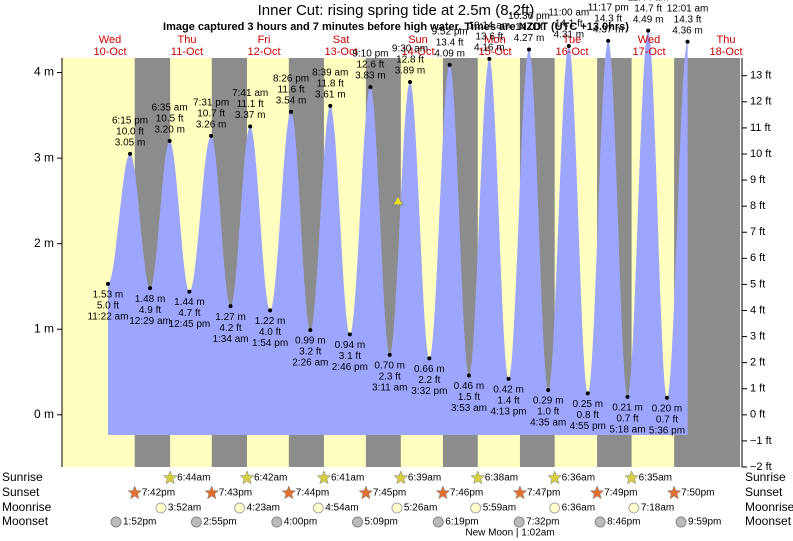  I want to click on day-name: Thu, so click(187, 40).